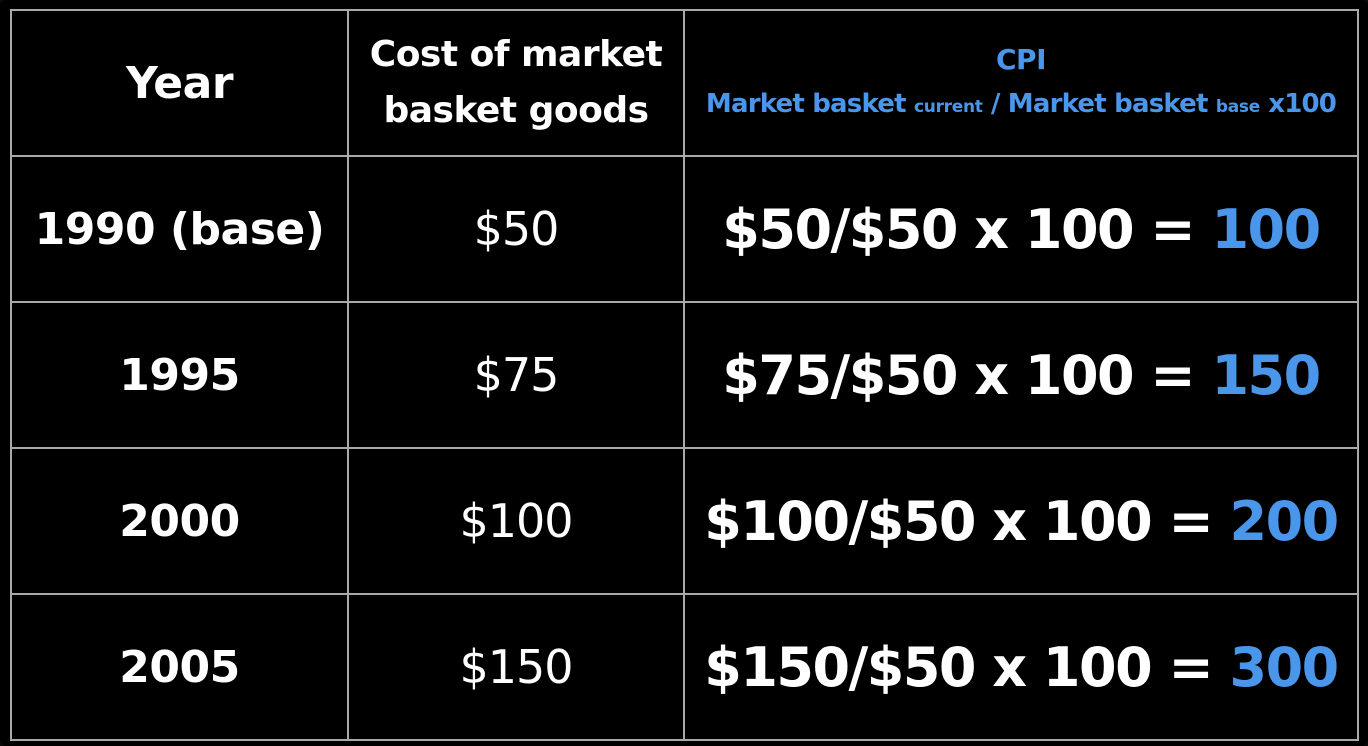 This screenshot has width=1368, height=746. I want to click on cost-value: $50, so click(516, 229).